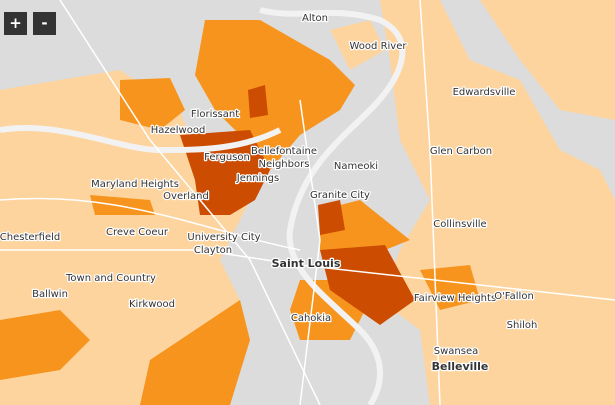 The image size is (615, 405). Describe the element at coordinates (284, 151) in the screenshot. I see `place-label: Bellefontaine` at that location.